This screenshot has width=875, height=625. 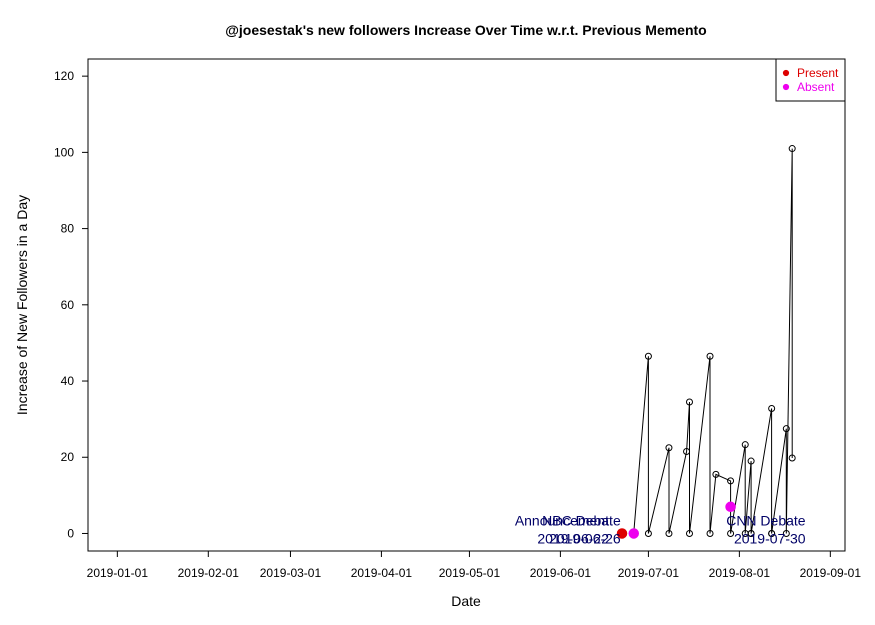 What do you see at coordinates (22, 305) in the screenshot?
I see `y-axis-label: Increase of New Followers in a Day` at bounding box center [22, 305].